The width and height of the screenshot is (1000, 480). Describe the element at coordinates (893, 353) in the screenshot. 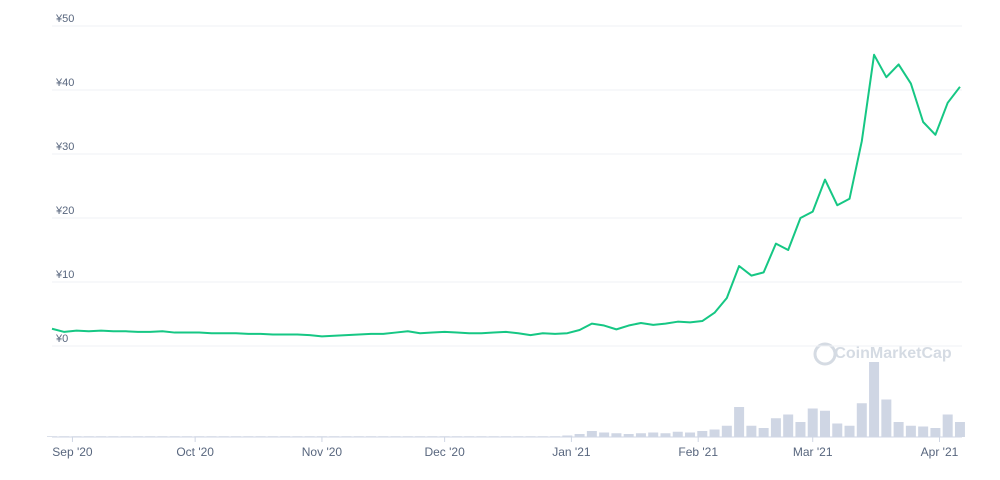

I see `watermark: CoinMarketCap` at that location.